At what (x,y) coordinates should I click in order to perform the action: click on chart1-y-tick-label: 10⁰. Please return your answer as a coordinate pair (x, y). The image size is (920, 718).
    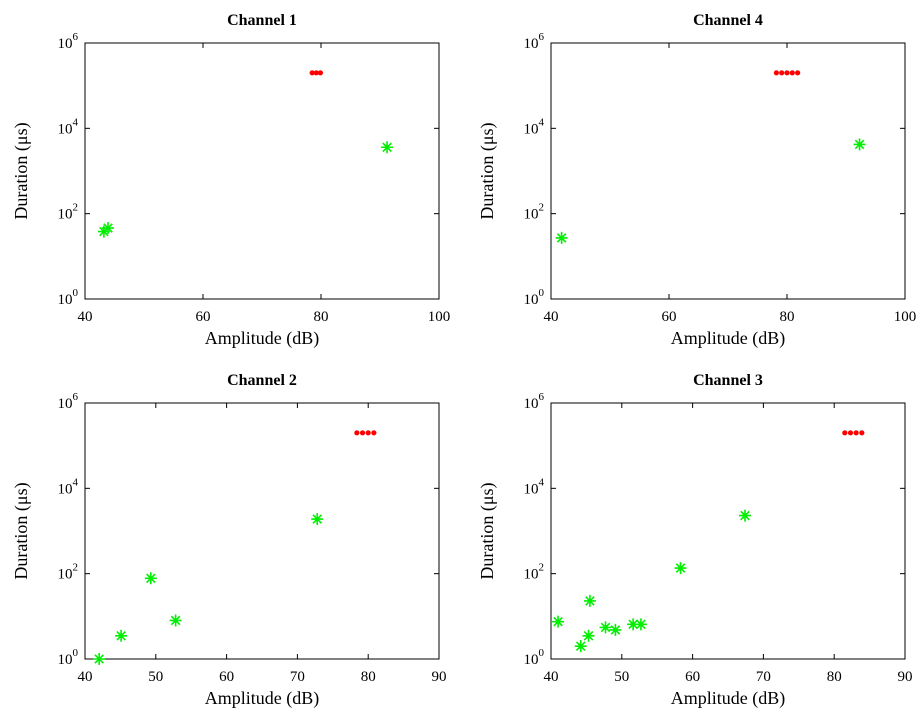
    Looking at the image, I should click on (68, 297).